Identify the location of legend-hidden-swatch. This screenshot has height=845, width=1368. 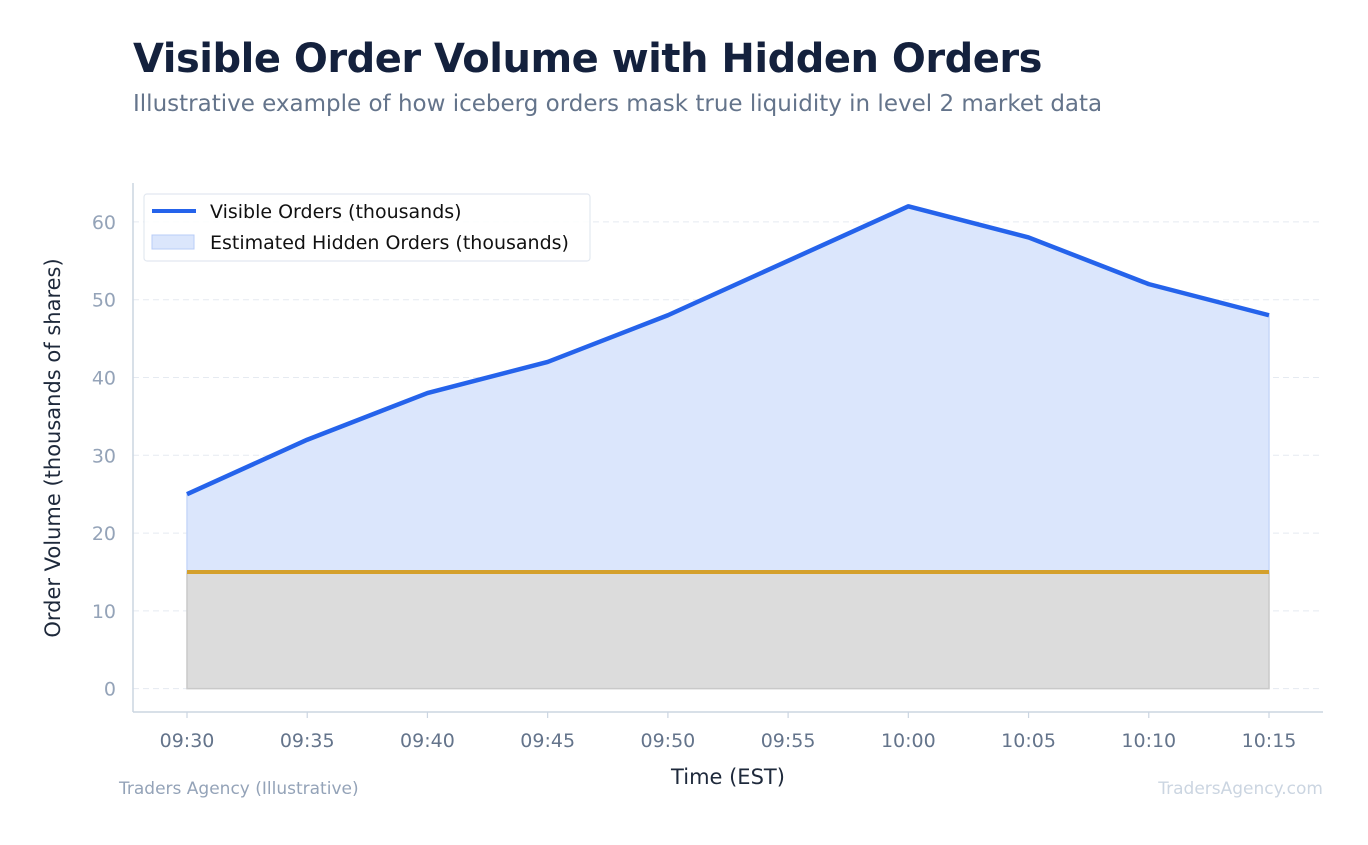
(173, 242).